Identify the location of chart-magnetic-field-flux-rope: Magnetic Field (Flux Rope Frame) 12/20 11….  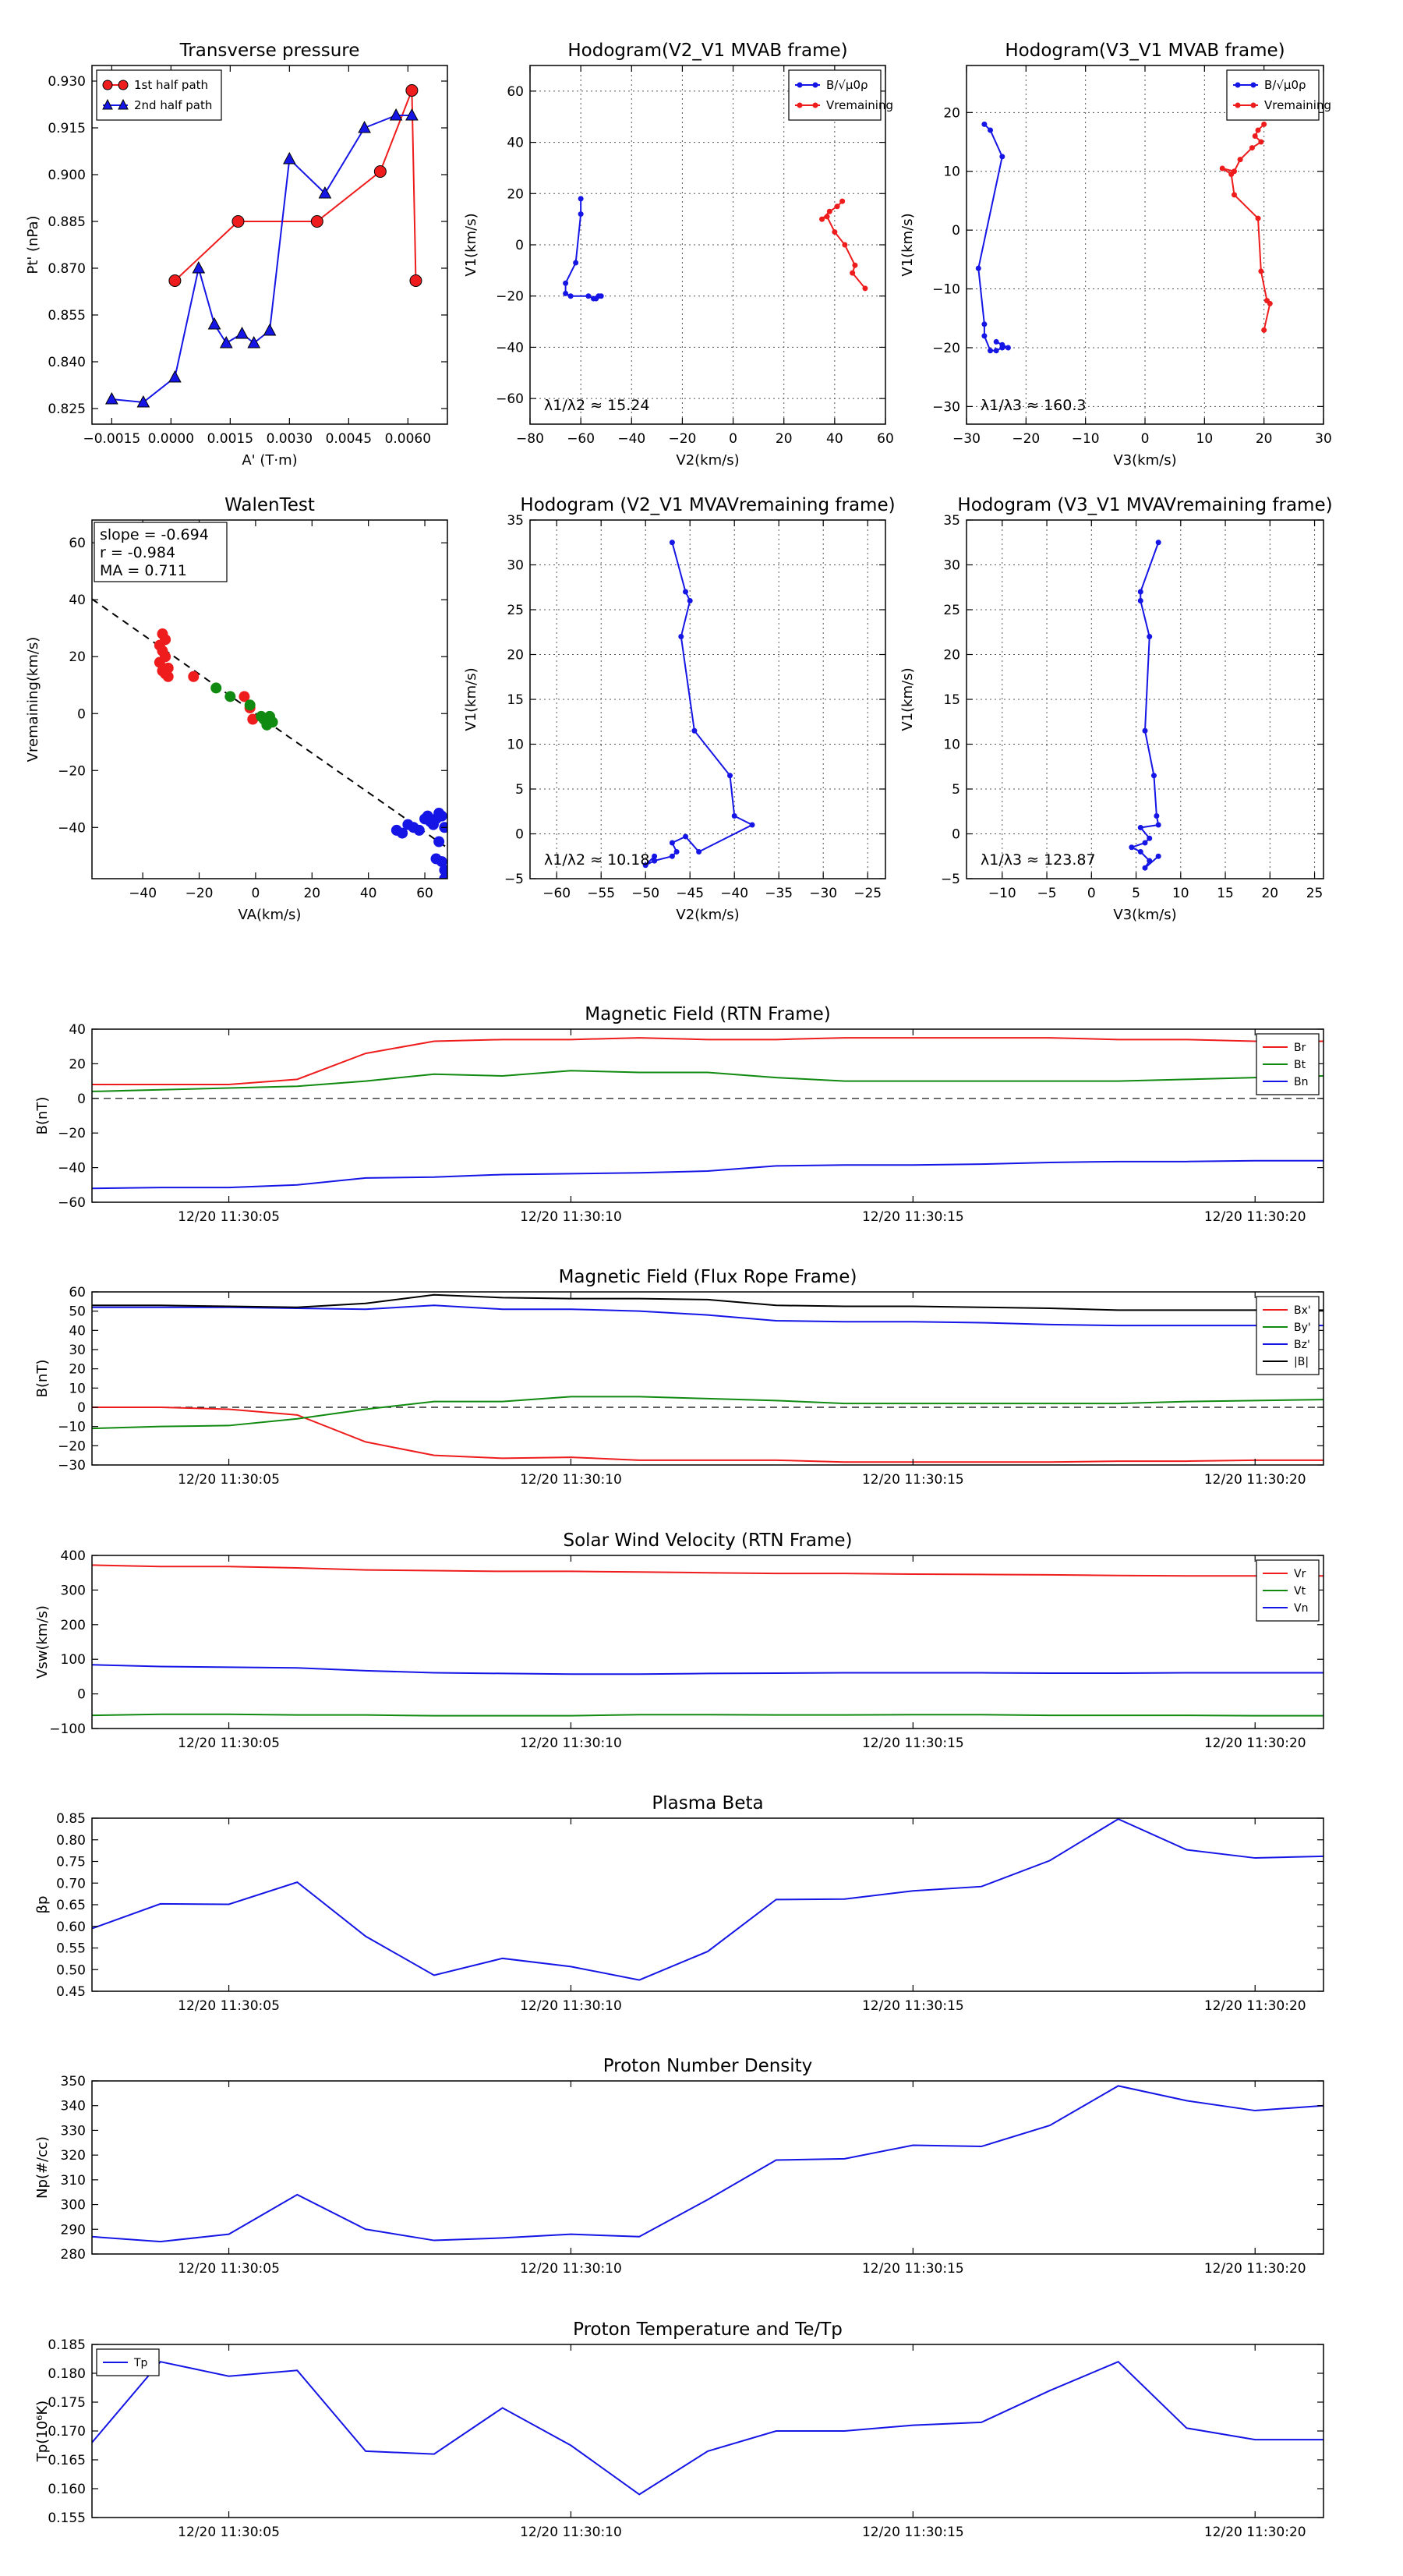
(679, 1377).